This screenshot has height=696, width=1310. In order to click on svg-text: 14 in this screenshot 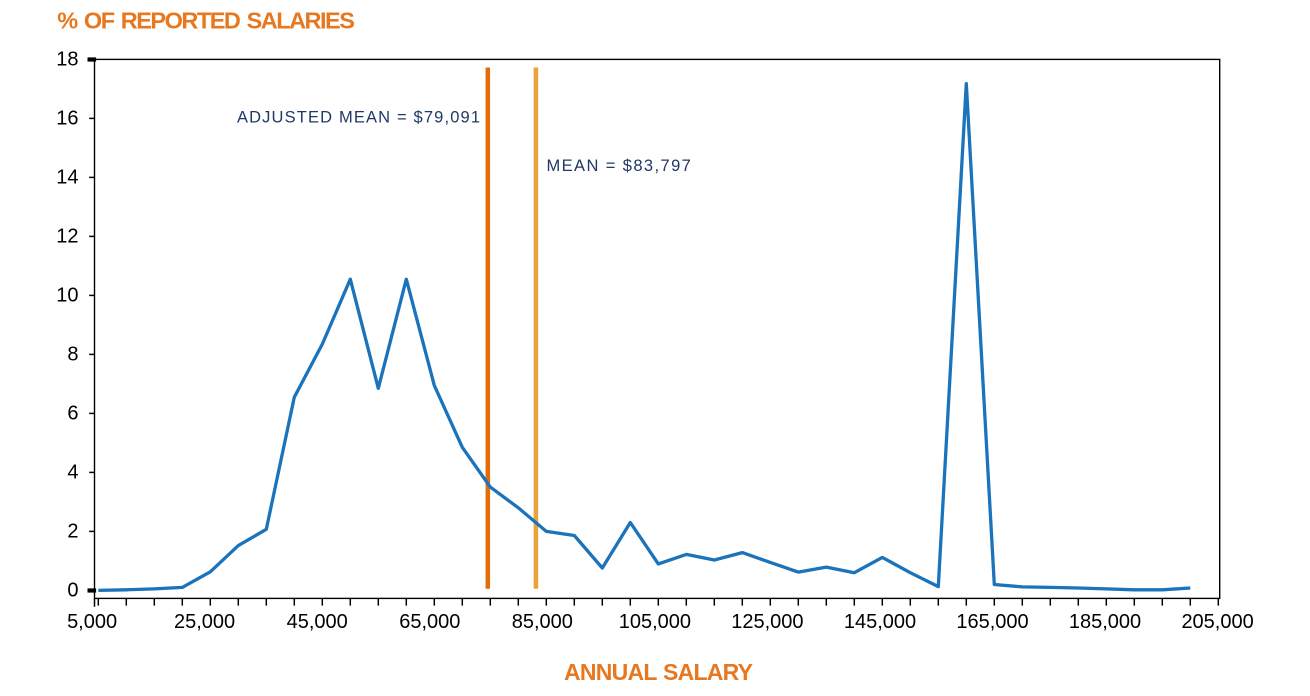, I will do `click(67, 178)`.